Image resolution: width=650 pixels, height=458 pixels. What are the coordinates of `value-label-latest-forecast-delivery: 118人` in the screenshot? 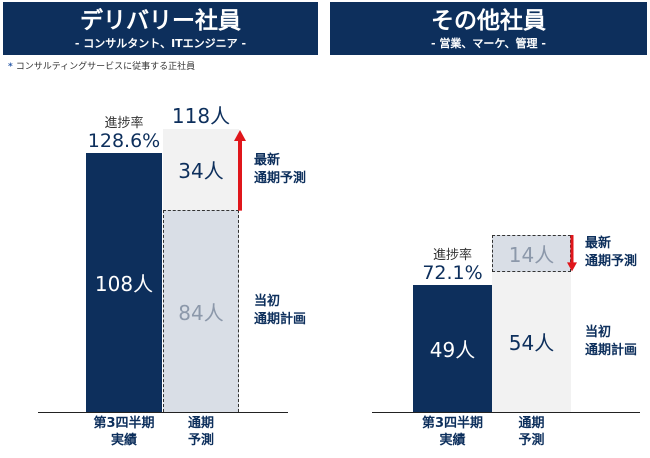 It's located at (201, 116).